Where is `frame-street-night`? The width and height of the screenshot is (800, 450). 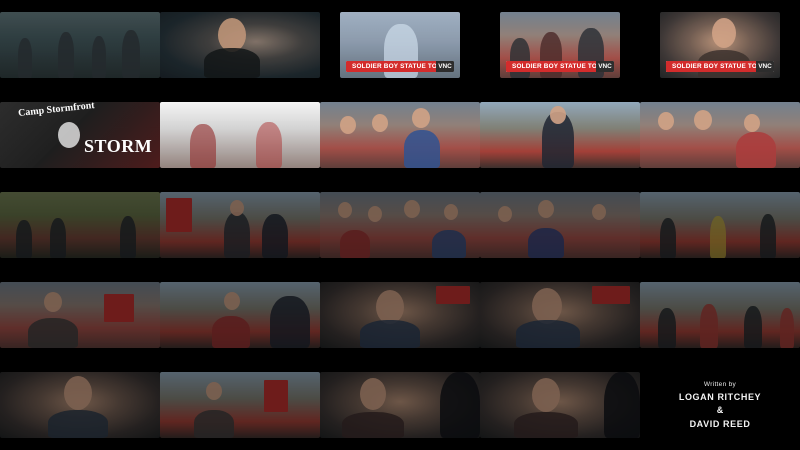
frame-street-night is located at coordinates (80, 45).